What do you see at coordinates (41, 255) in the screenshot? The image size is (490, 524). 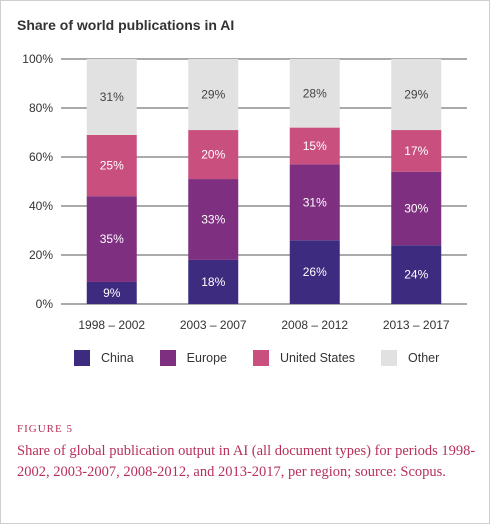 I see `y-tick-label: 20%` at bounding box center [41, 255].